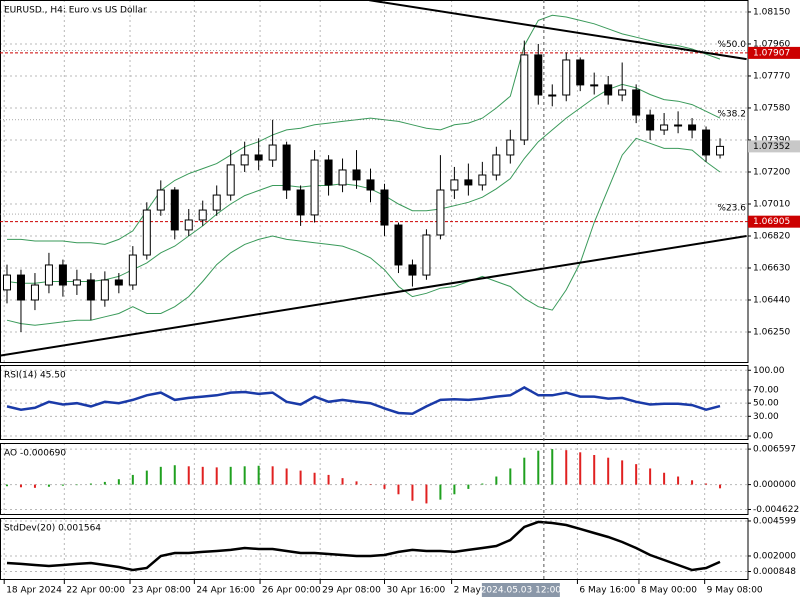 This screenshot has width=800, height=600. What do you see at coordinates (774, 450) in the screenshot?
I see `y-tick-label: 0.006597` at bounding box center [774, 450].